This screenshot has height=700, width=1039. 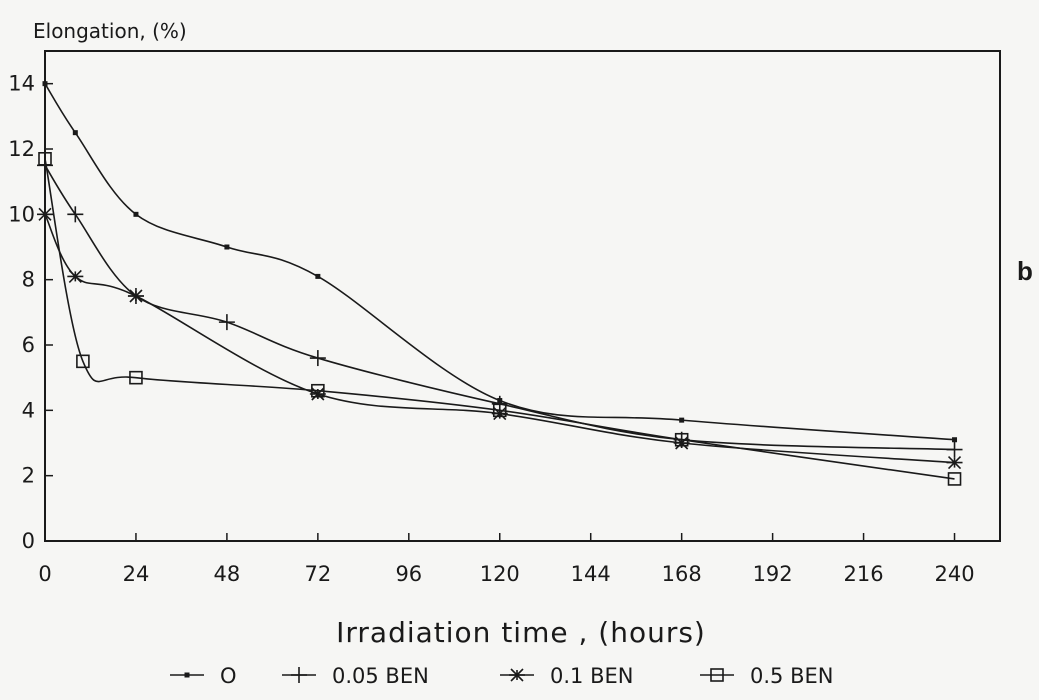 I want to click on y-tick-label: 0, so click(x=28, y=541).